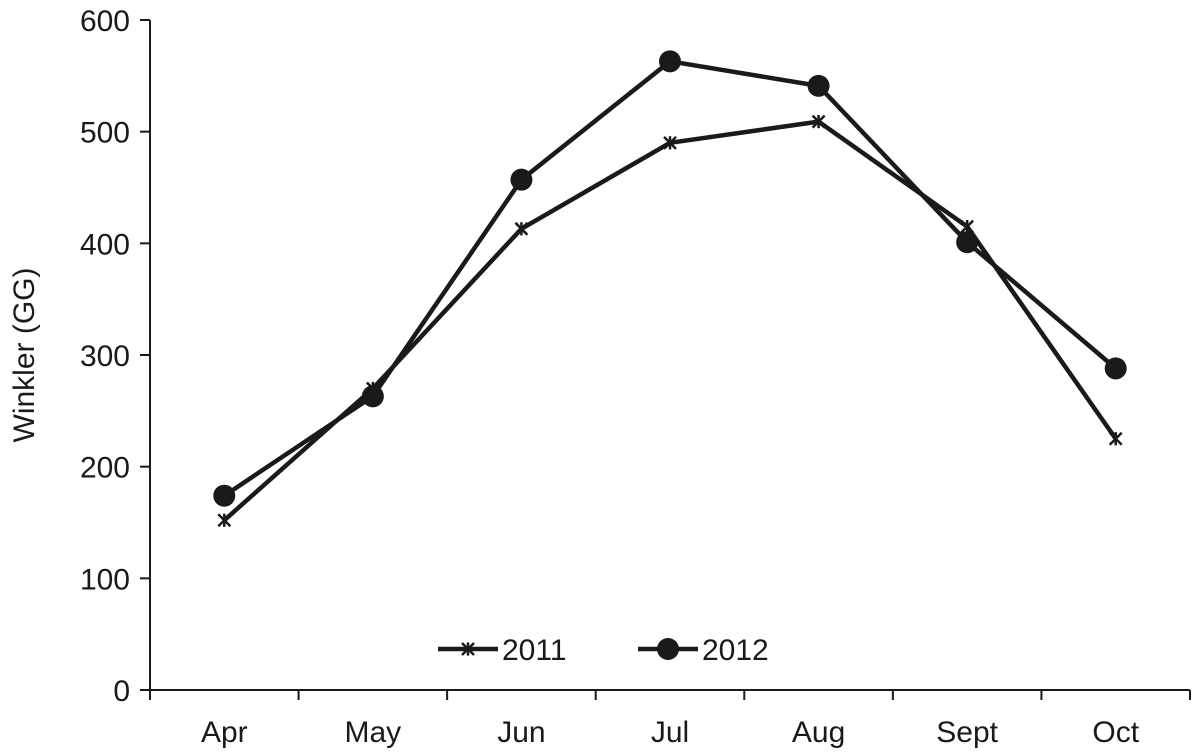  What do you see at coordinates (224, 732) in the screenshot?
I see `x-tick-label: Apr` at bounding box center [224, 732].